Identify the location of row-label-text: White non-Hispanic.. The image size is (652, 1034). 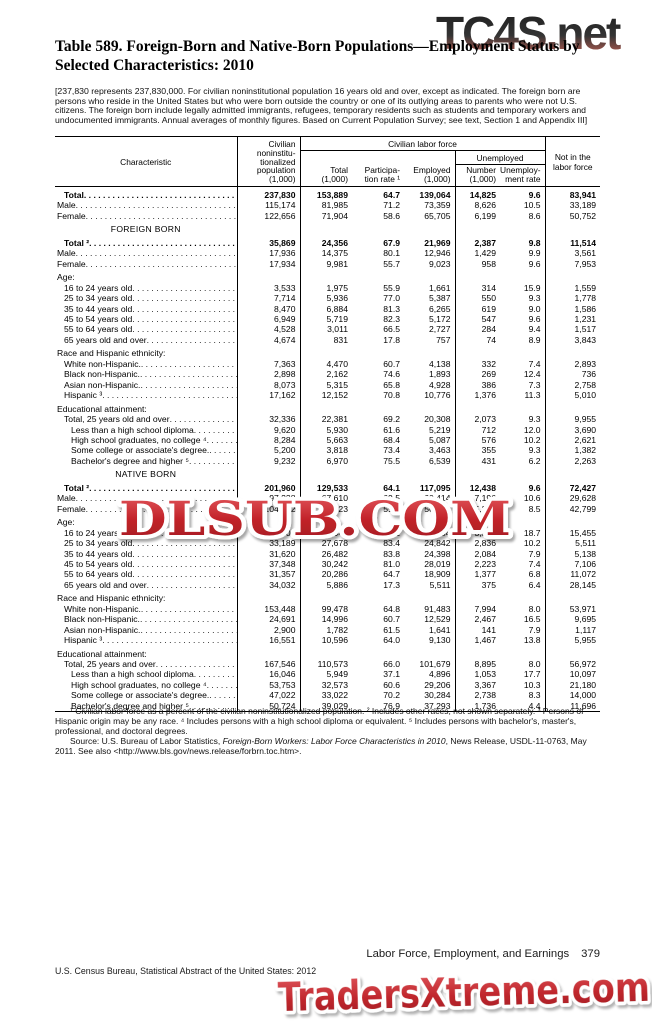
(102, 363).